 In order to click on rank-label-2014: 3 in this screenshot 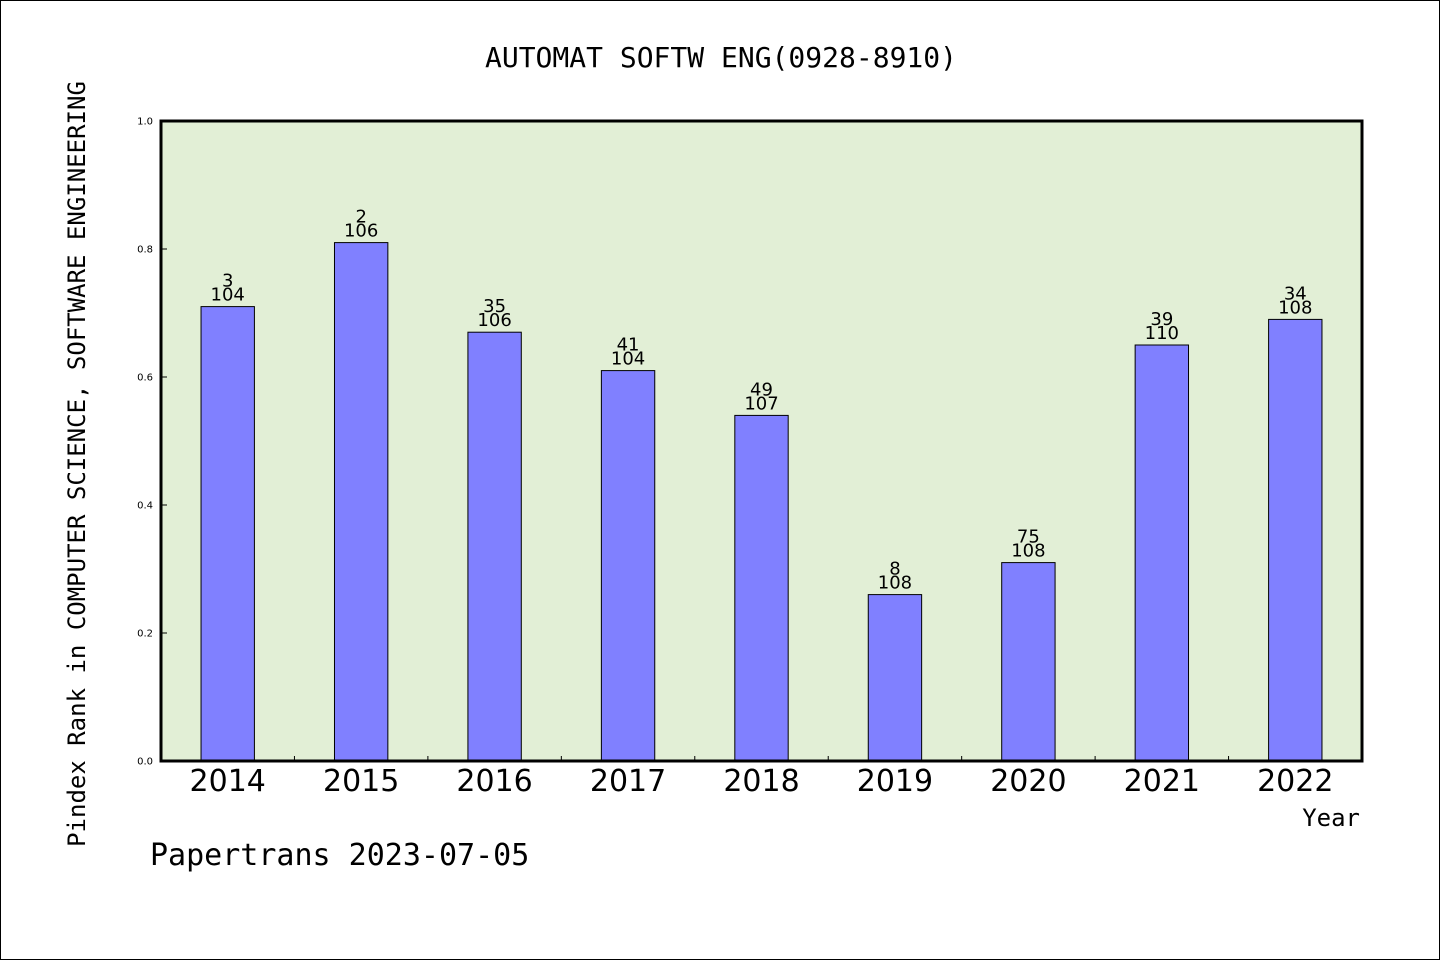, I will do `click(227, 281)`.